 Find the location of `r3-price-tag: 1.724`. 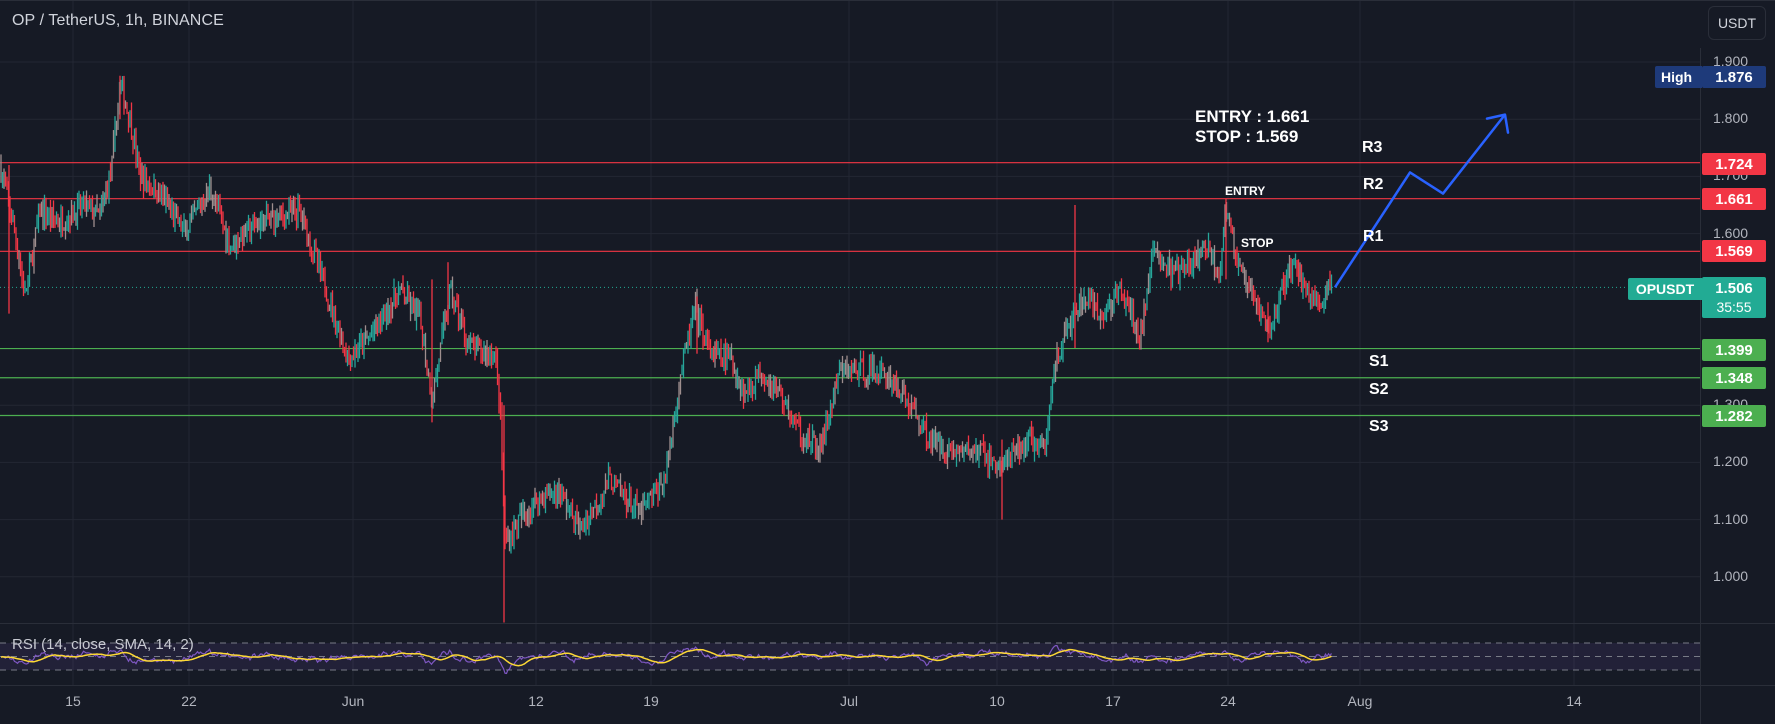

r3-price-tag: 1.724 is located at coordinates (1734, 164).